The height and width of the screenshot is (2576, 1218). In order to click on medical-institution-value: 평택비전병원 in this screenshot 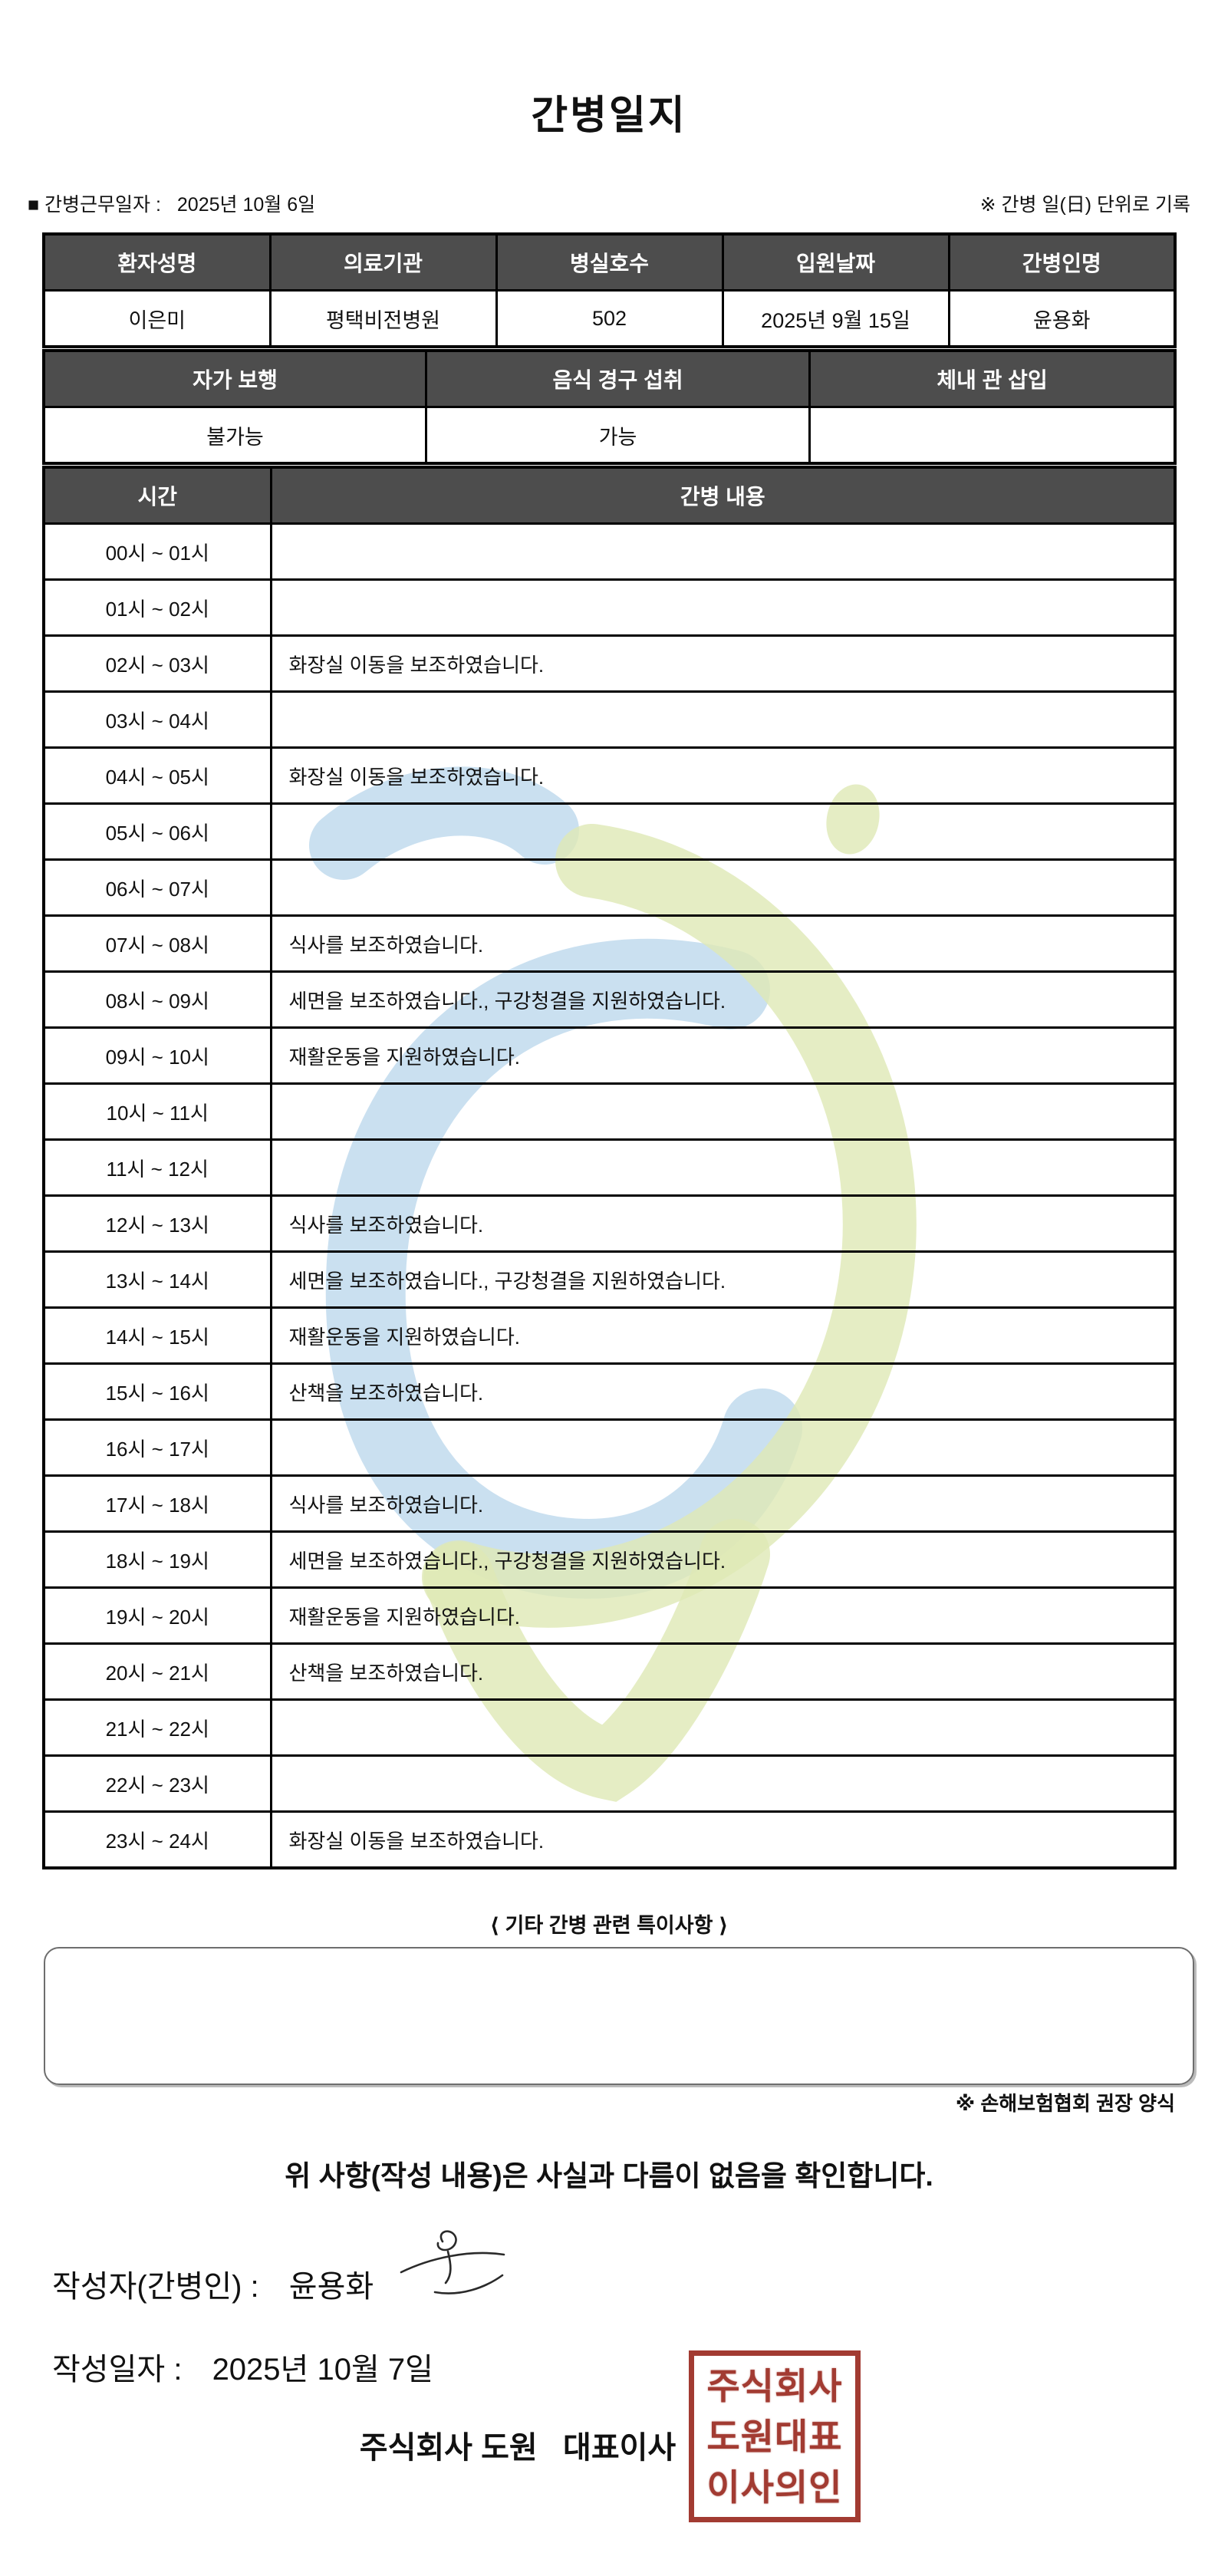, I will do `click(383, 318)`.